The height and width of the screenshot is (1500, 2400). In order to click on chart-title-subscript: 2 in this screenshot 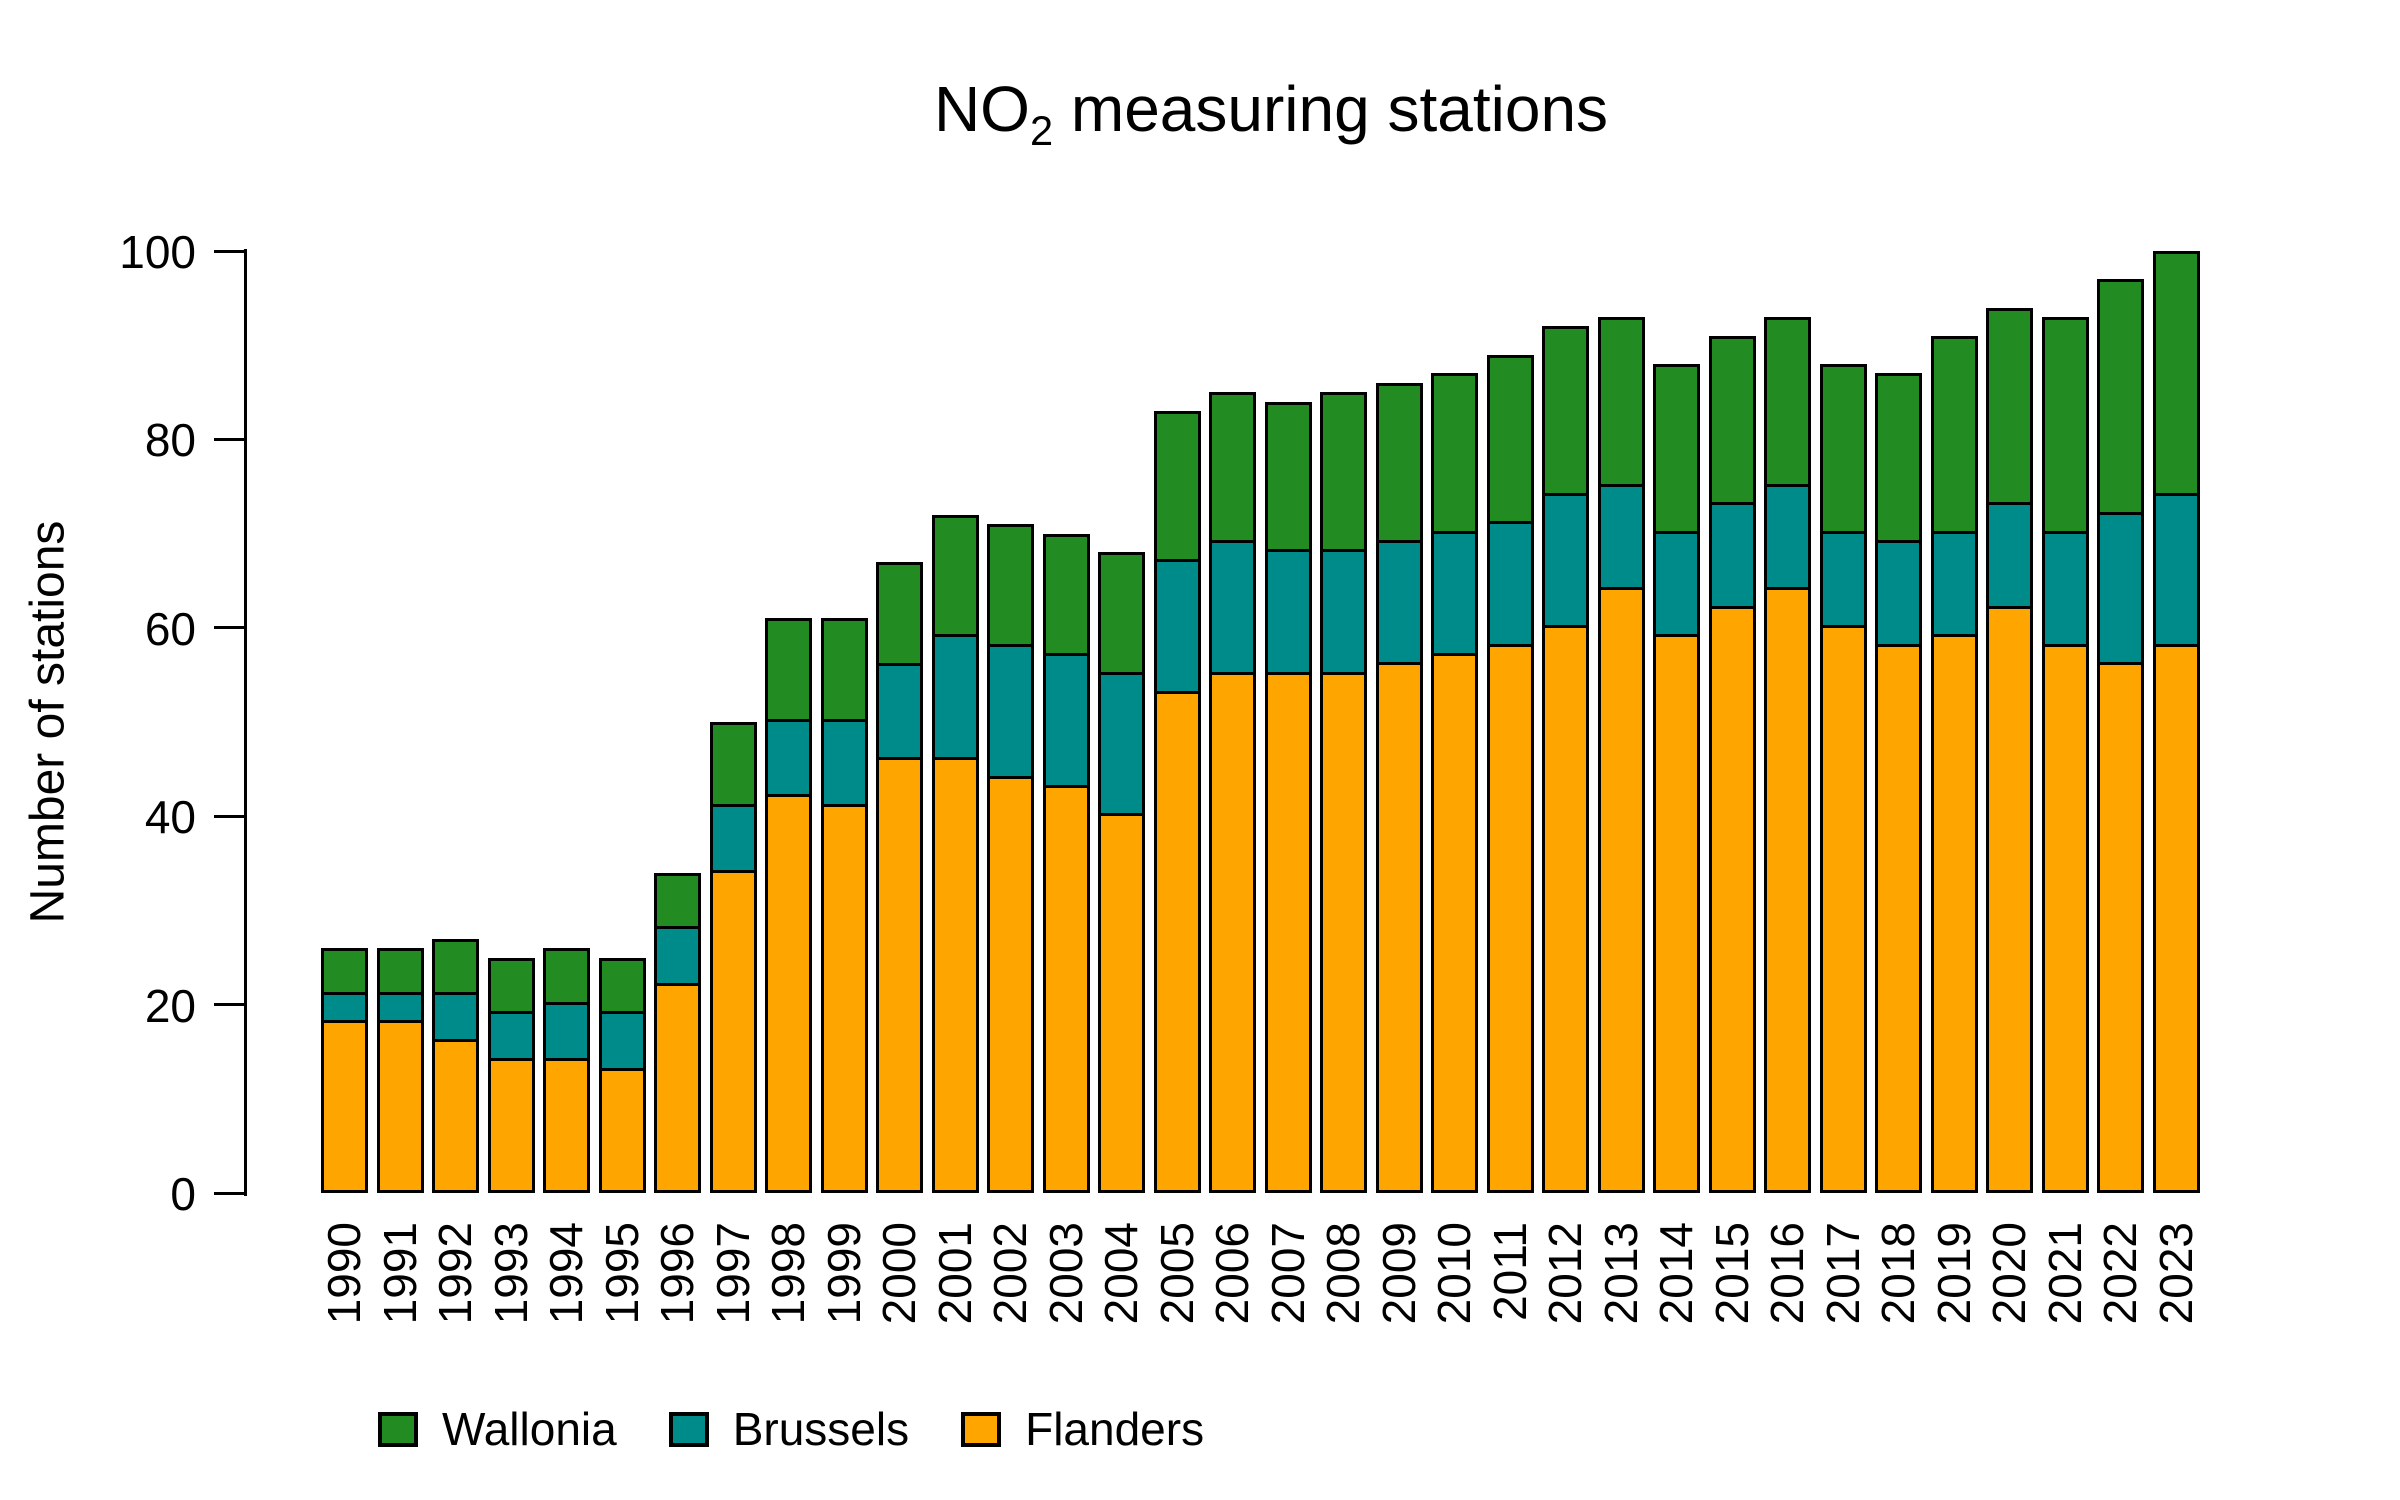, I will do `click(1041, 130)`.